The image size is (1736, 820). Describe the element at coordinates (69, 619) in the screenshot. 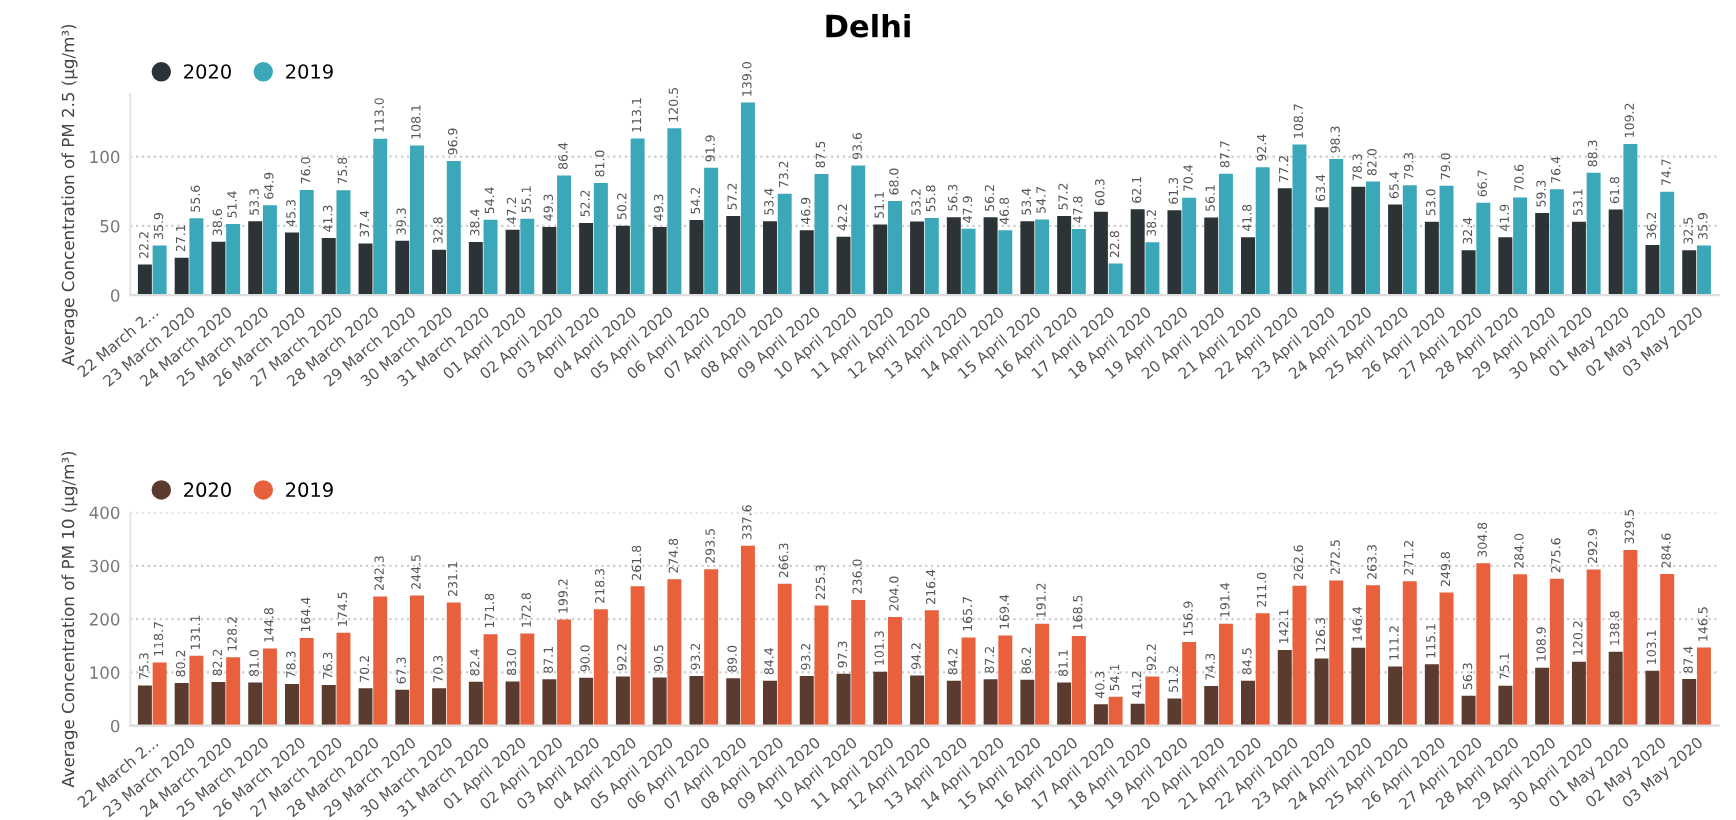

I see `y-axis-title: Average Concentration of PM 10 (µg/m³)` at that location.